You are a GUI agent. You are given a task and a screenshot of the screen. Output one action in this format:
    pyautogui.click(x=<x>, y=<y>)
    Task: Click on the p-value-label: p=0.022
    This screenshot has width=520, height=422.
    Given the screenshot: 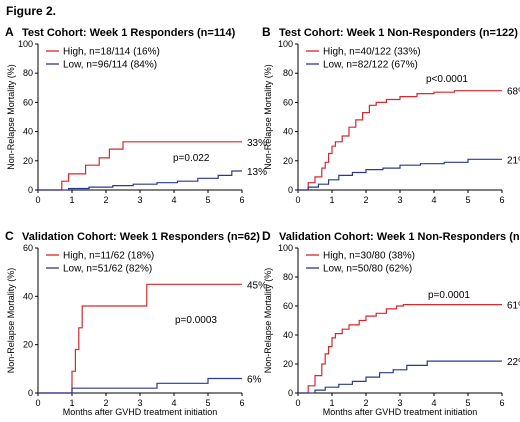 What is the action you would take?
    pyautogui.click(x=191, y=158)
    